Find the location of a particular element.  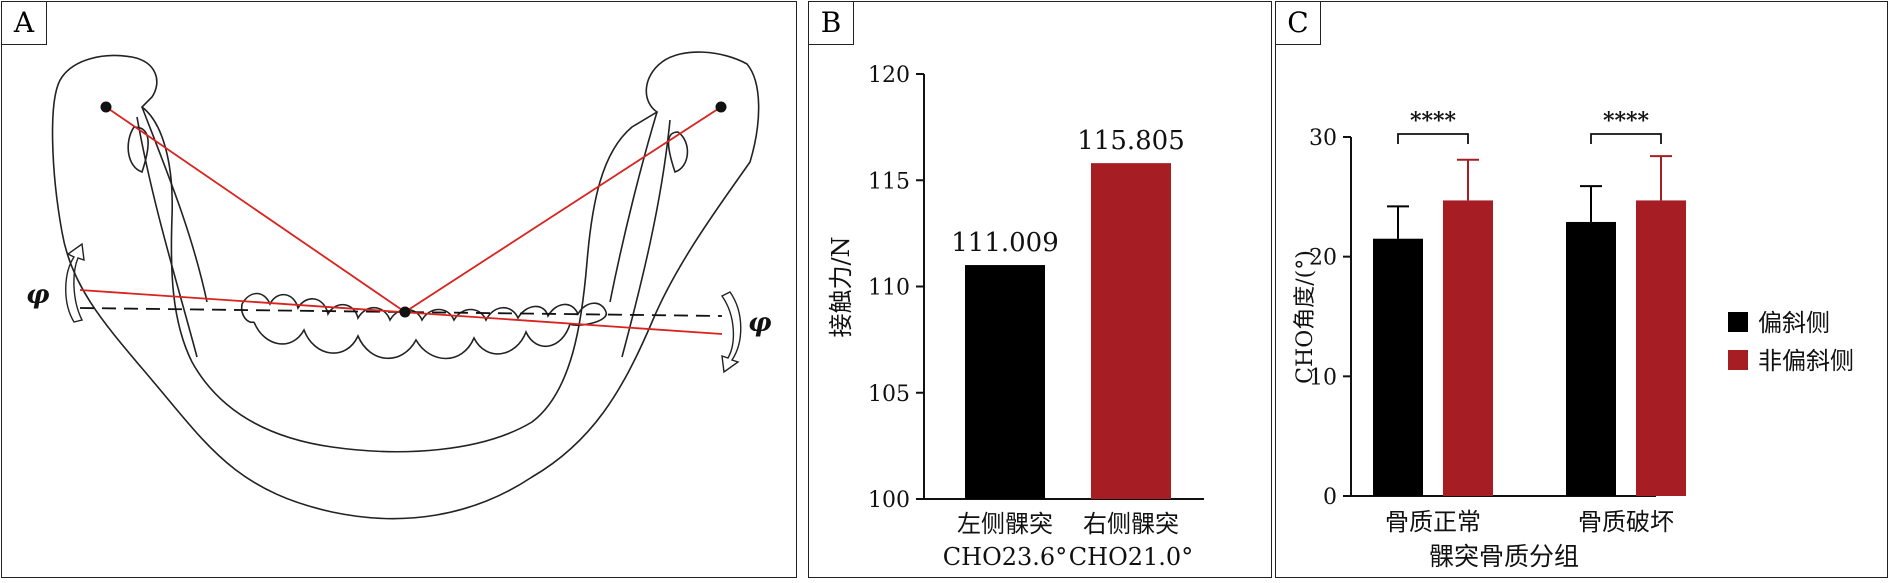

y-tick-label: 105 is located at coordinates (889, 394).